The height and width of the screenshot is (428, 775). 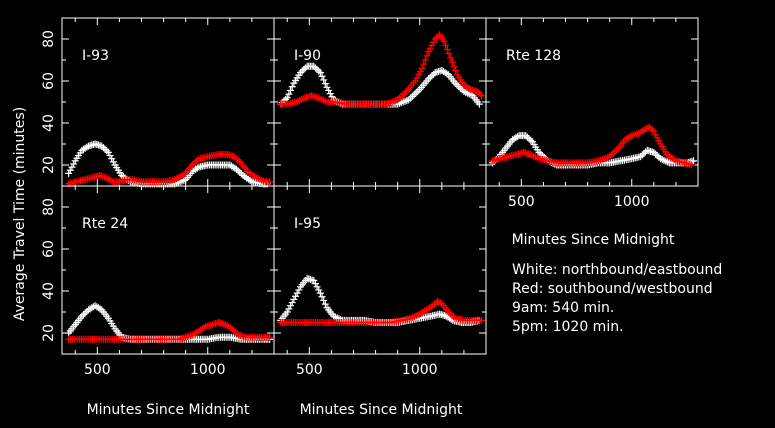 I want to click on x-axis-label-middle: Minutes Since Midnight, so click(x=381, y=410).